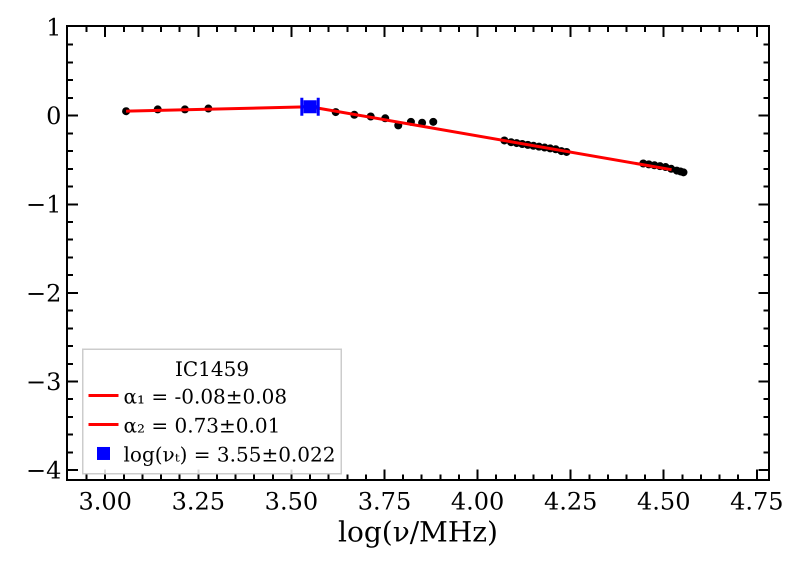 The height and width of the screenshot is (579, 797). I want to click on x-tick-label: 3.50, so click(291, 502).